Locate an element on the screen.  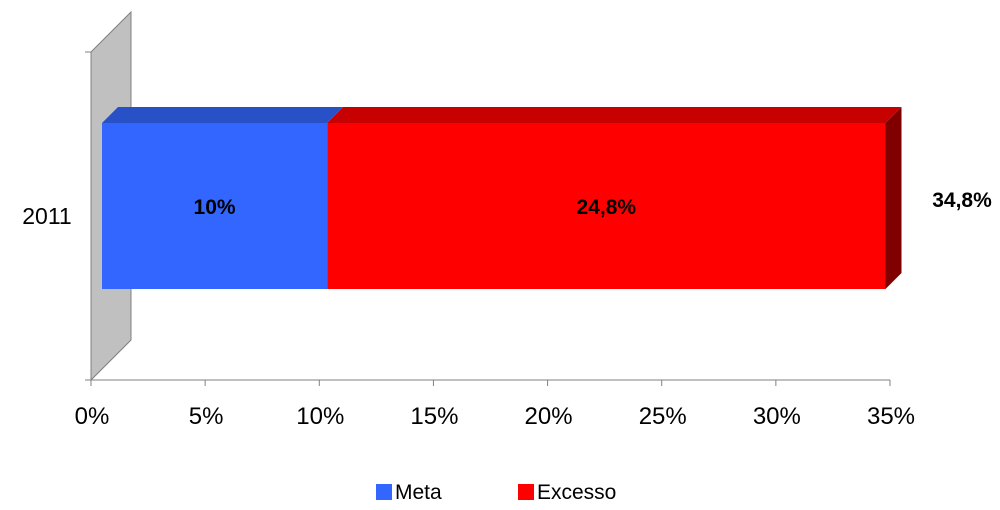
bar-top-meta is located at coordinates (223, 115).